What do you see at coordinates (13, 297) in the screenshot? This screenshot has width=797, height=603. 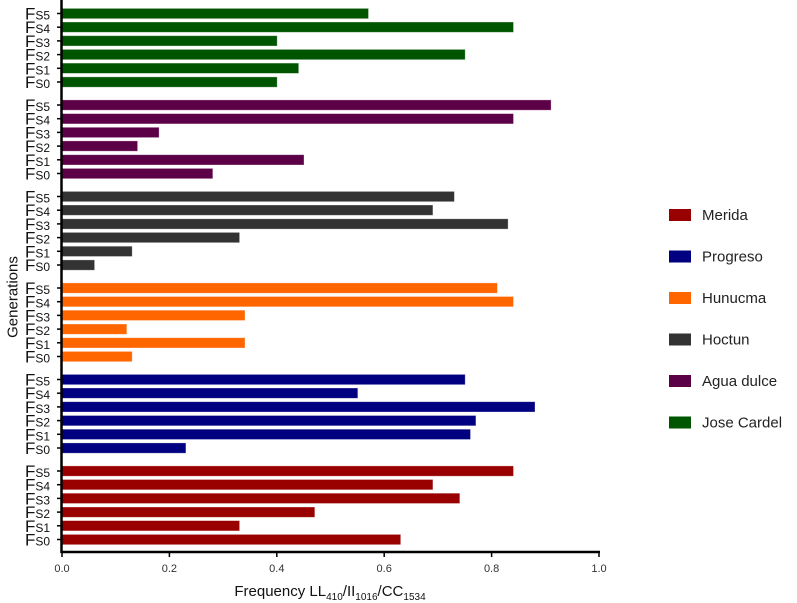 I see `y-axis-title: Generations` at bounding box center [13, 297].